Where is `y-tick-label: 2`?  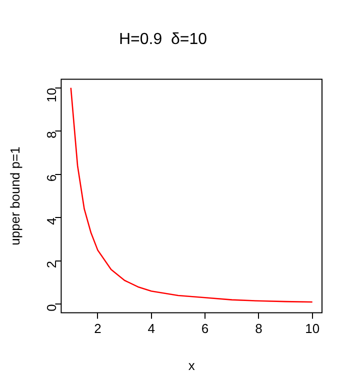 y-tick-label: 2 is located at coordinates (51, 264).